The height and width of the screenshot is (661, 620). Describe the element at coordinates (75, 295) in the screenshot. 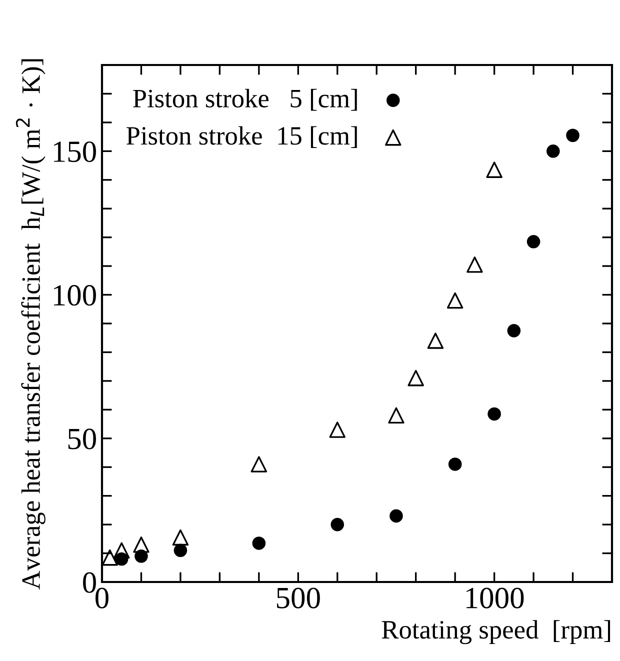

I see `y-tick-label: 100` at that location.